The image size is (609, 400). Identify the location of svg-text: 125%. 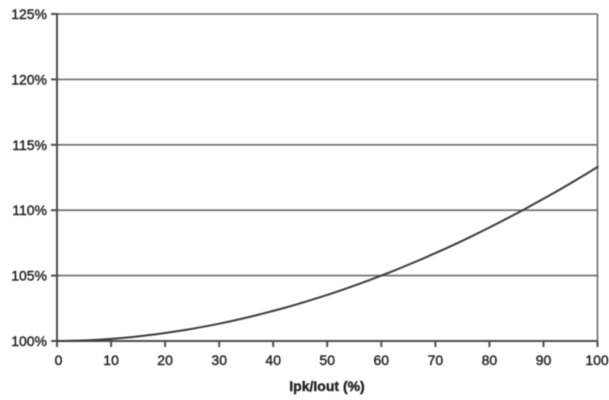
(29, 14).